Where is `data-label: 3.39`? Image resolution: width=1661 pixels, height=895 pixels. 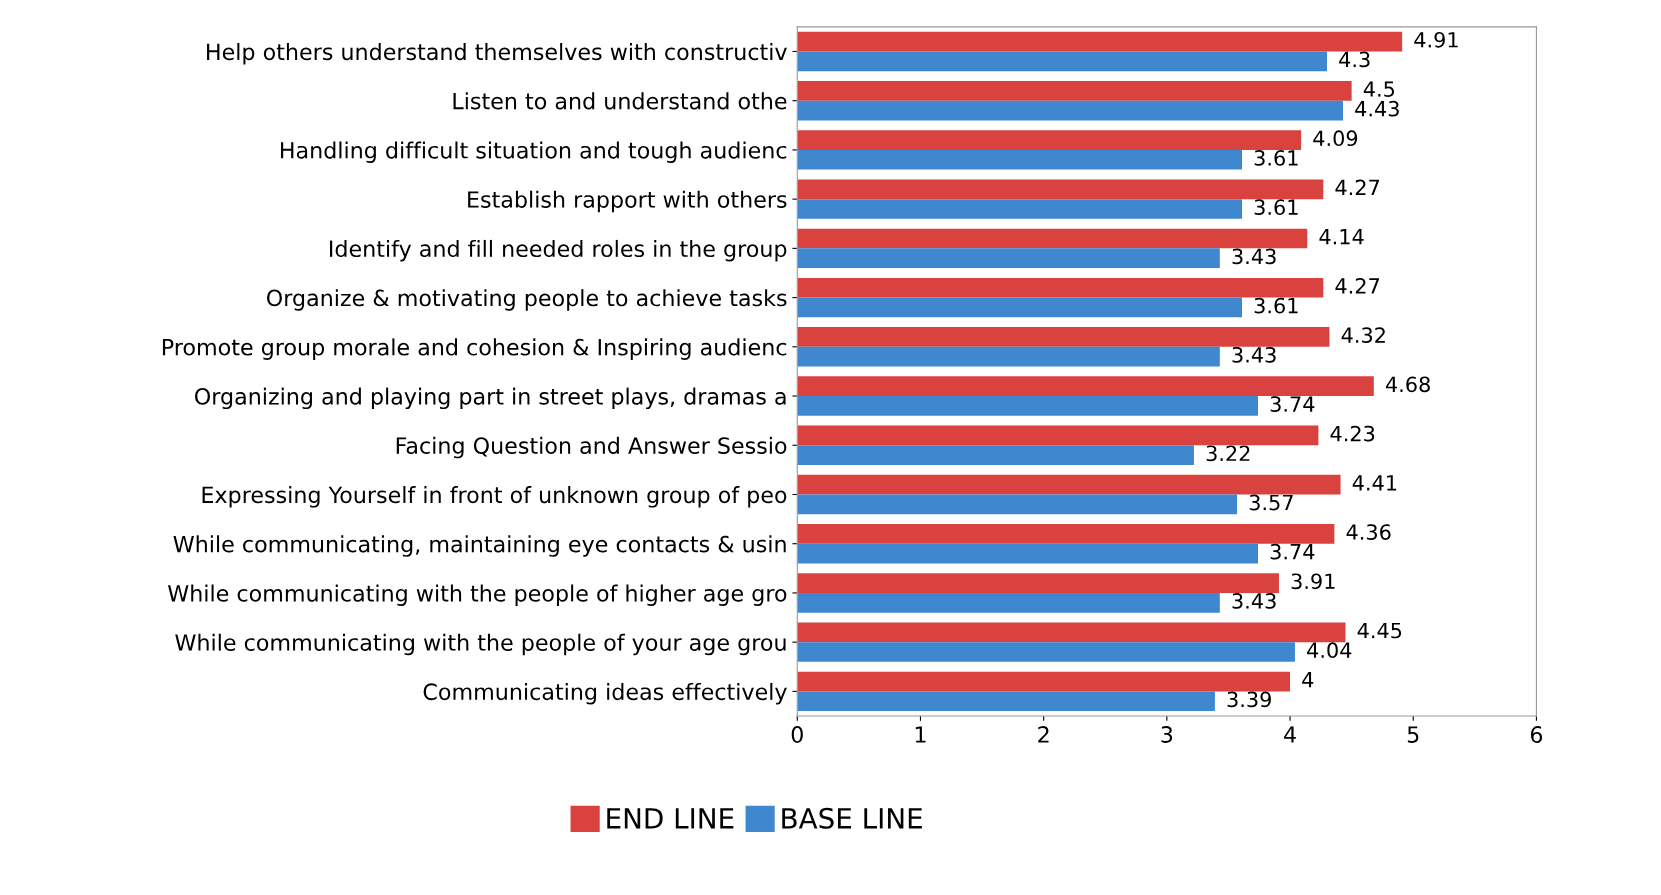 data-label: 3.39 is located at coordinates (1249, 699).